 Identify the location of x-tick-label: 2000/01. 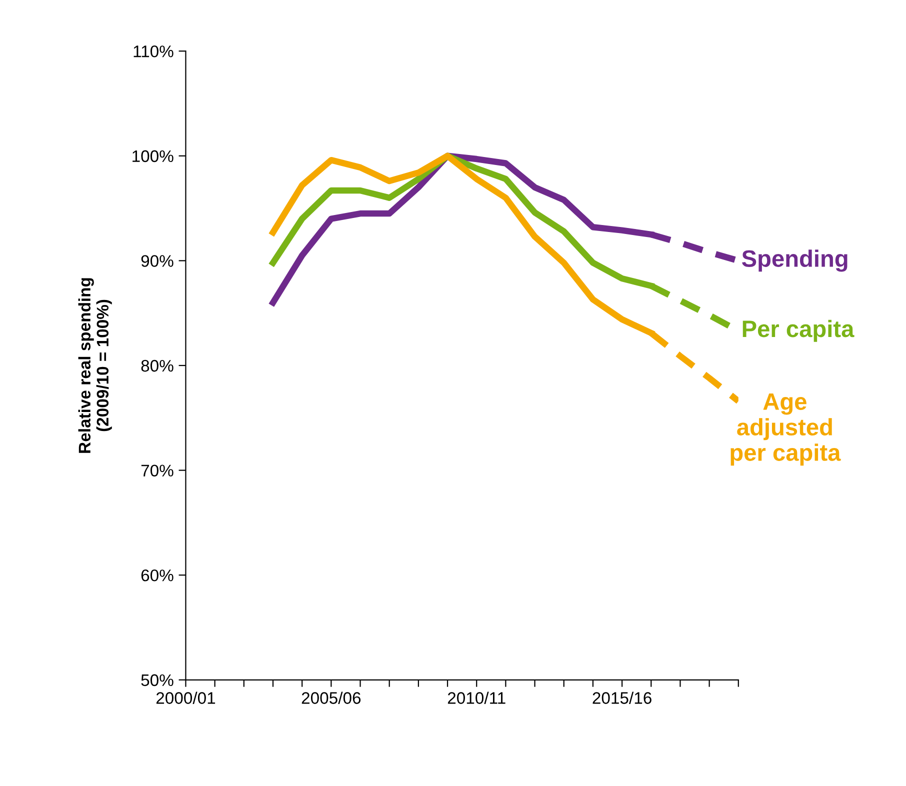
(186, 698).